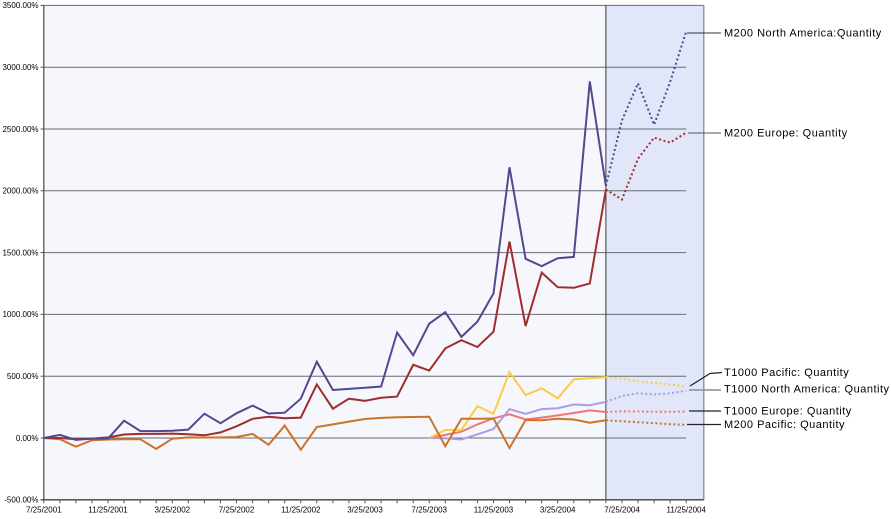 This screenshot has width=891, height=519. What do you see at coordinates (622, 509) in the screenshot?
I see `svg-text: 7/25/2004` at bounding box center [622, 509].